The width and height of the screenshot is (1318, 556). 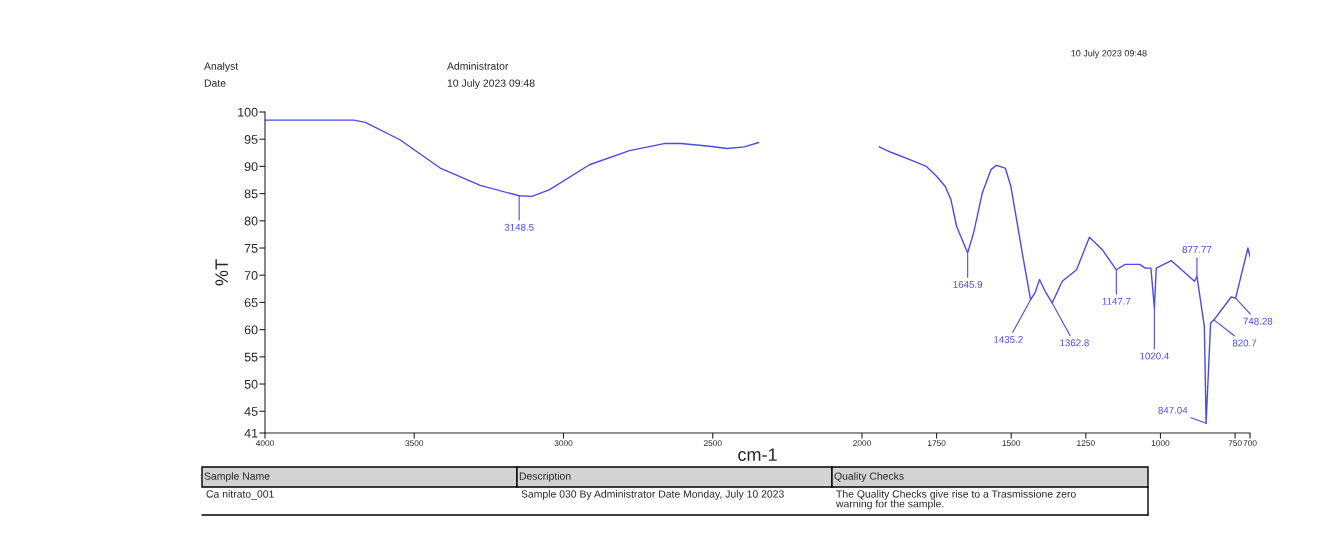 I want to click on annotation: 1435.2, so click(x=1008, y=339).